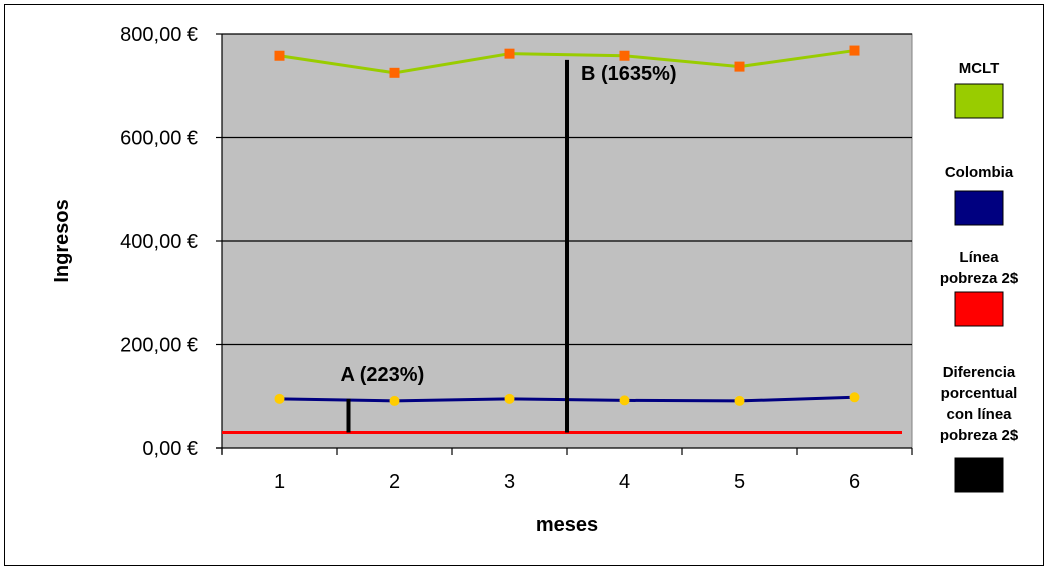 This screenshot has height=571, width=1050. What do you see at coordinates (624, 482) in the screenshot?
I see `x-tick-label: 4` at bounding box center [624, 482].